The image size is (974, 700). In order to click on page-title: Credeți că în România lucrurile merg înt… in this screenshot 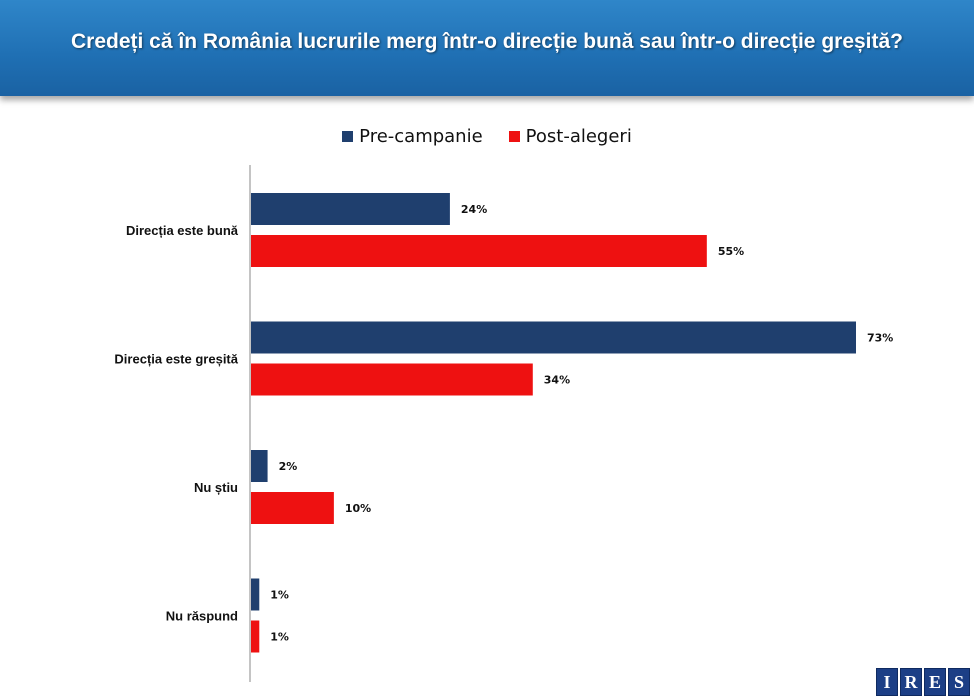, I will do `click(487, 41)`.